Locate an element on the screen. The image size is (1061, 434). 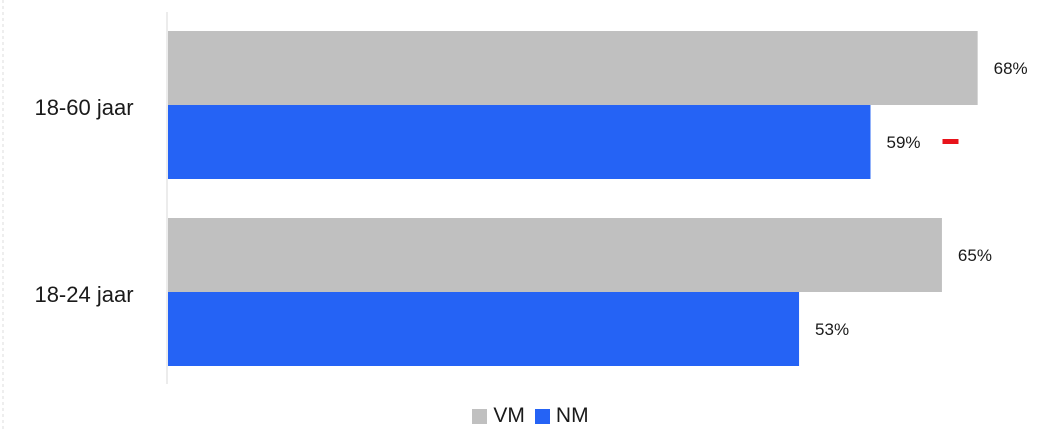
legend: VM NM is located at coordinates (530, 416).